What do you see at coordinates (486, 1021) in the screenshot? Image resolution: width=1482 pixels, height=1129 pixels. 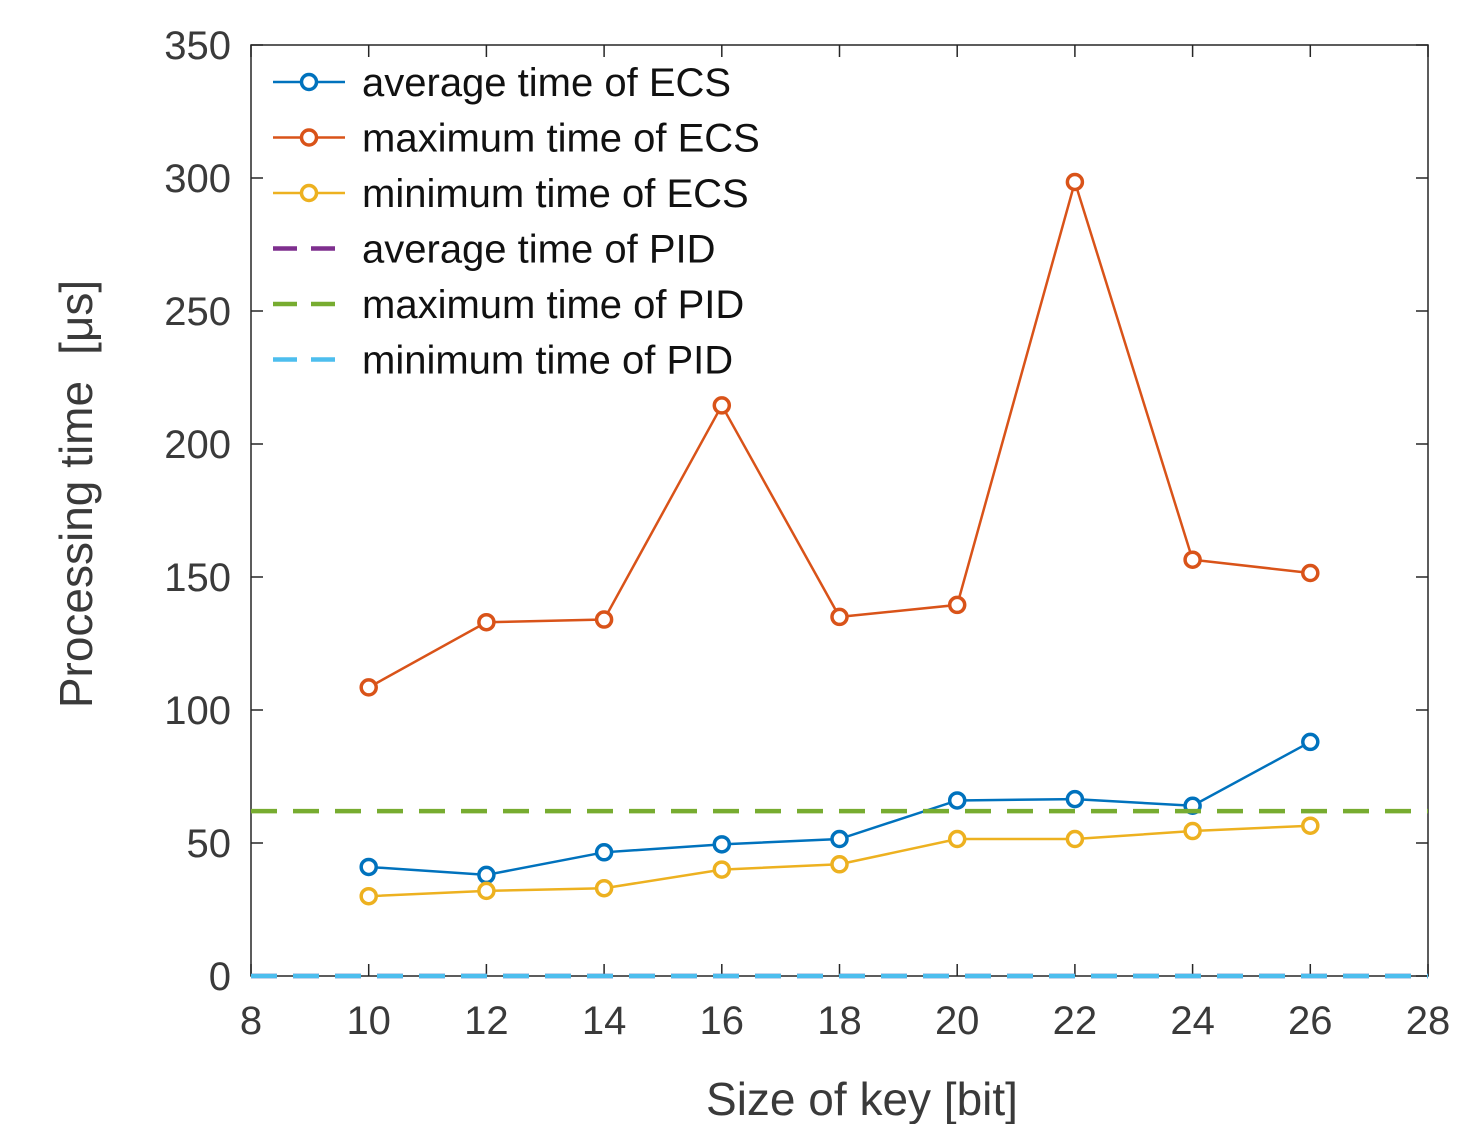 I see `x-tick-label: 12` at bounding box center [486, 1021].